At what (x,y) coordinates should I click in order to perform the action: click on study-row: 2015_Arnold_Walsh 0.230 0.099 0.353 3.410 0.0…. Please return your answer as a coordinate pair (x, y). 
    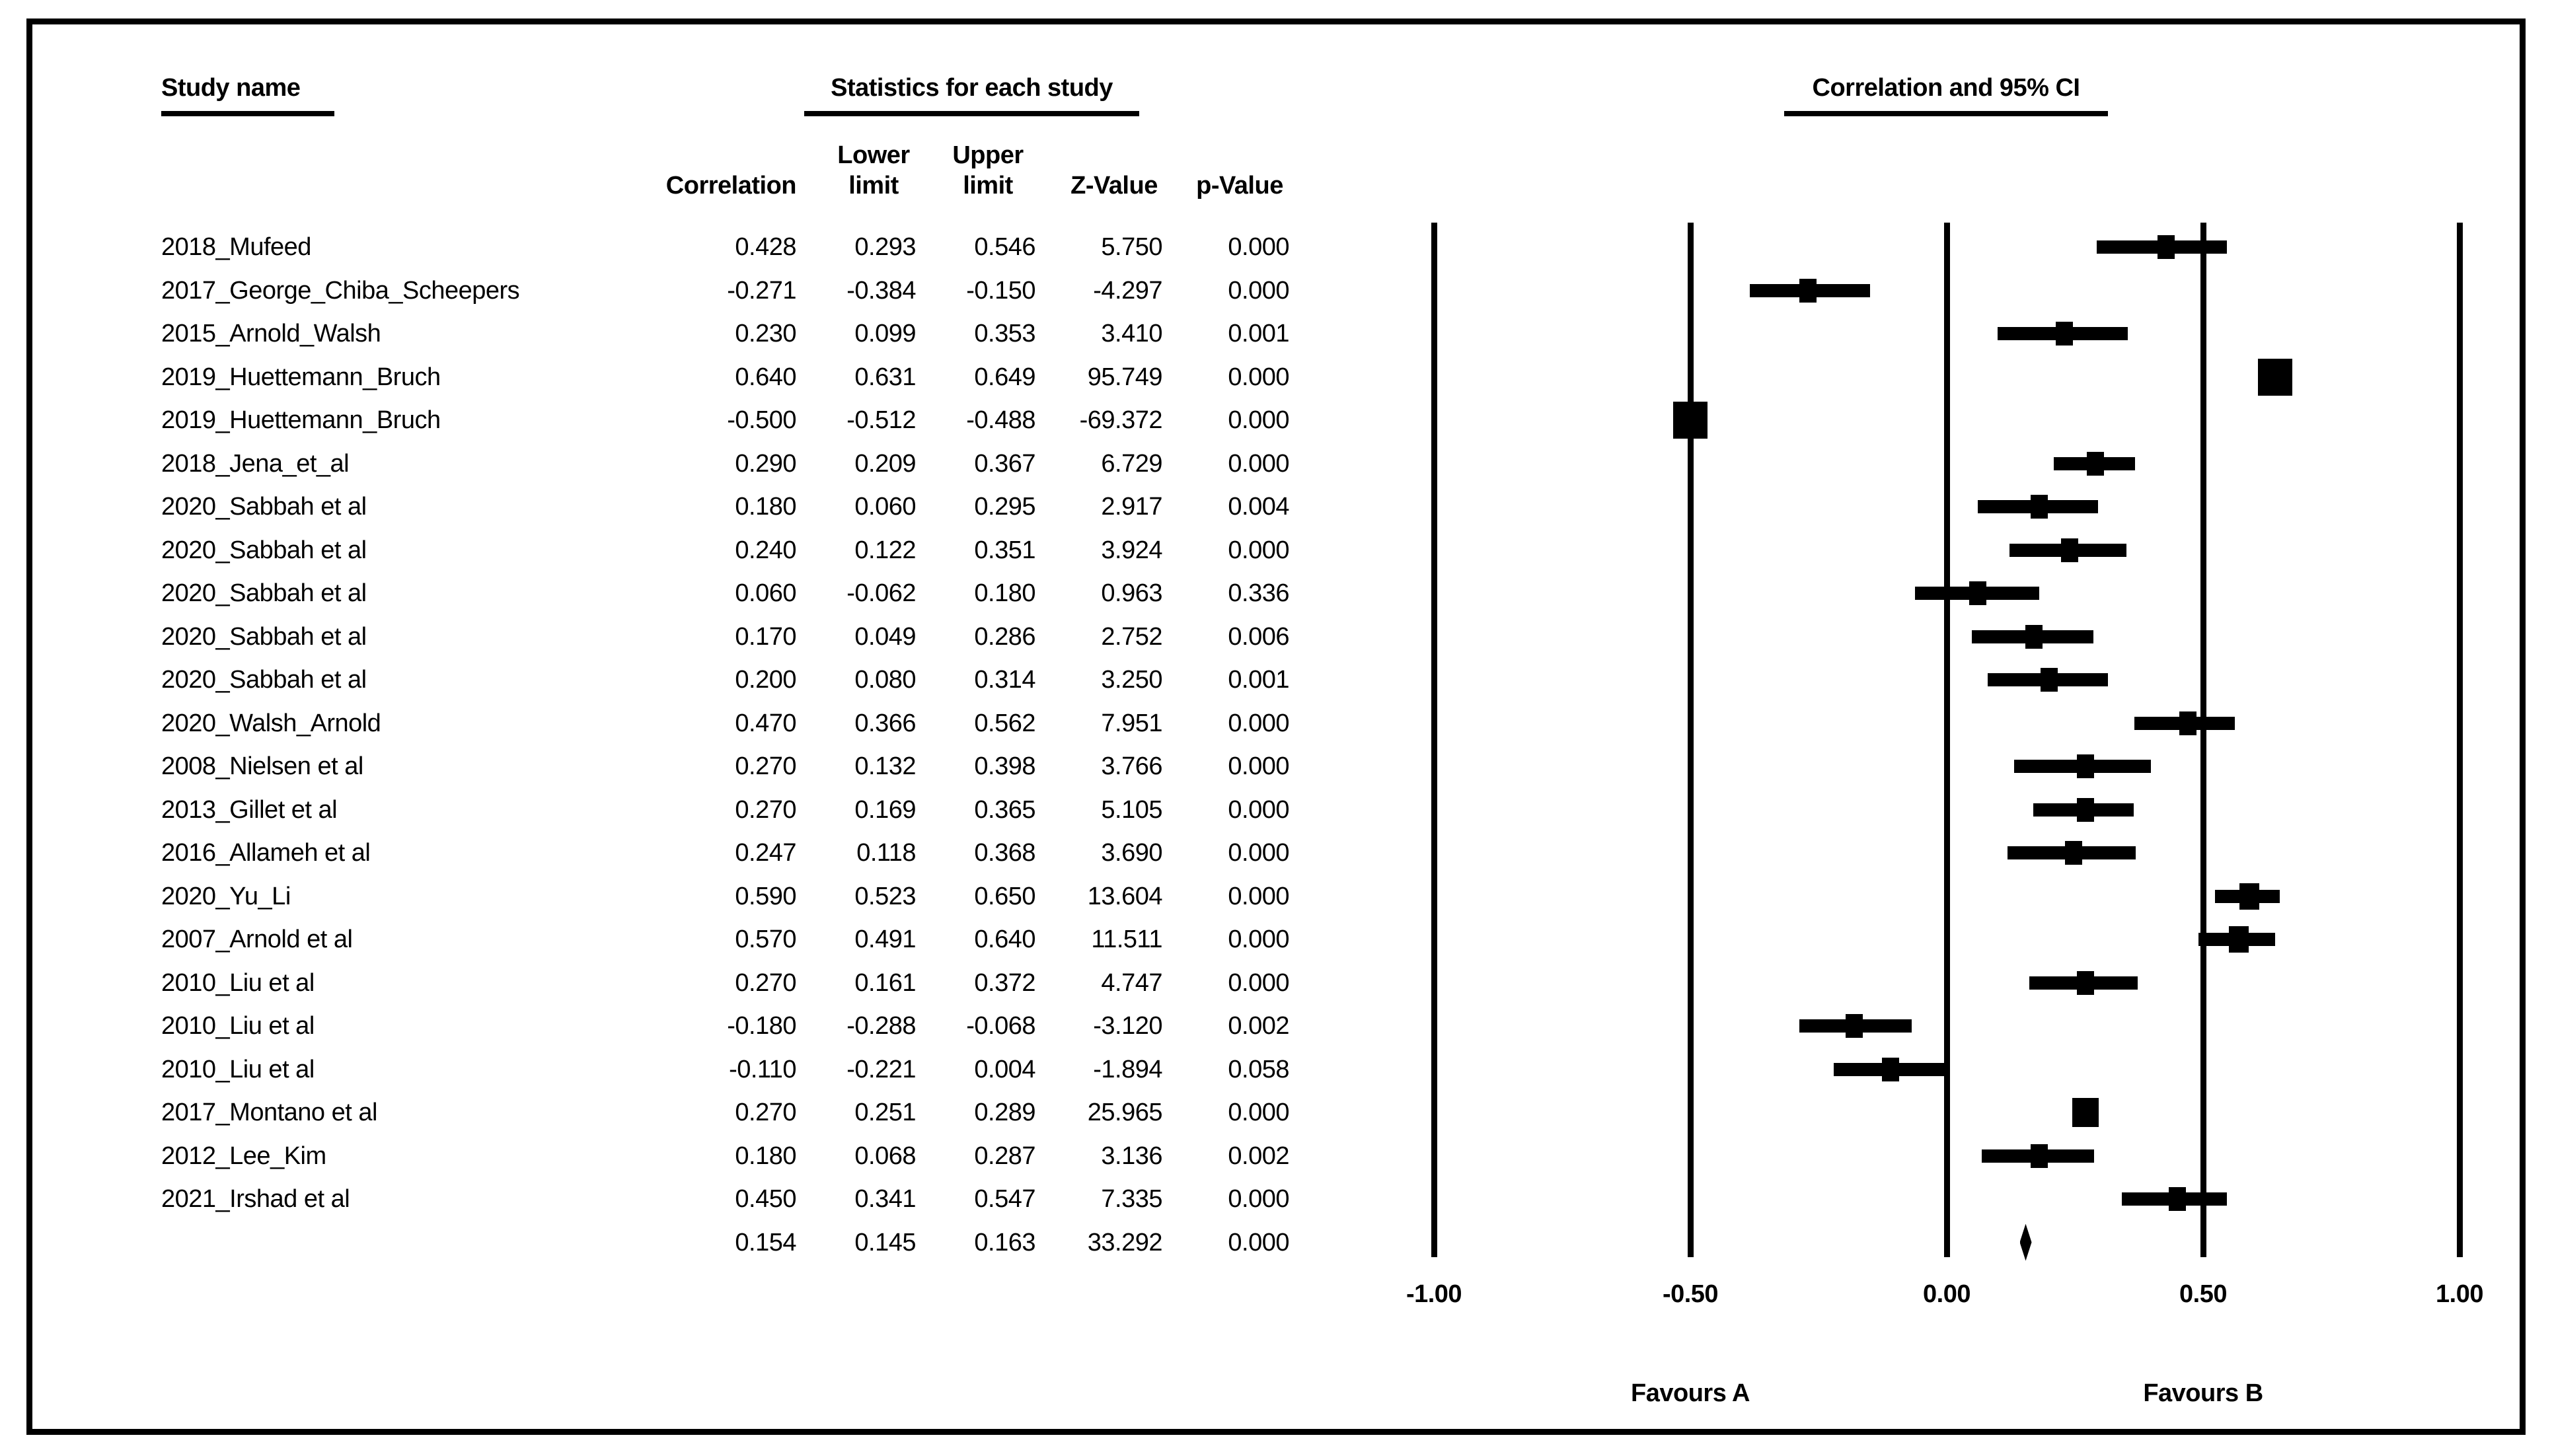
    Looking at the image, I should click on (694, 333).